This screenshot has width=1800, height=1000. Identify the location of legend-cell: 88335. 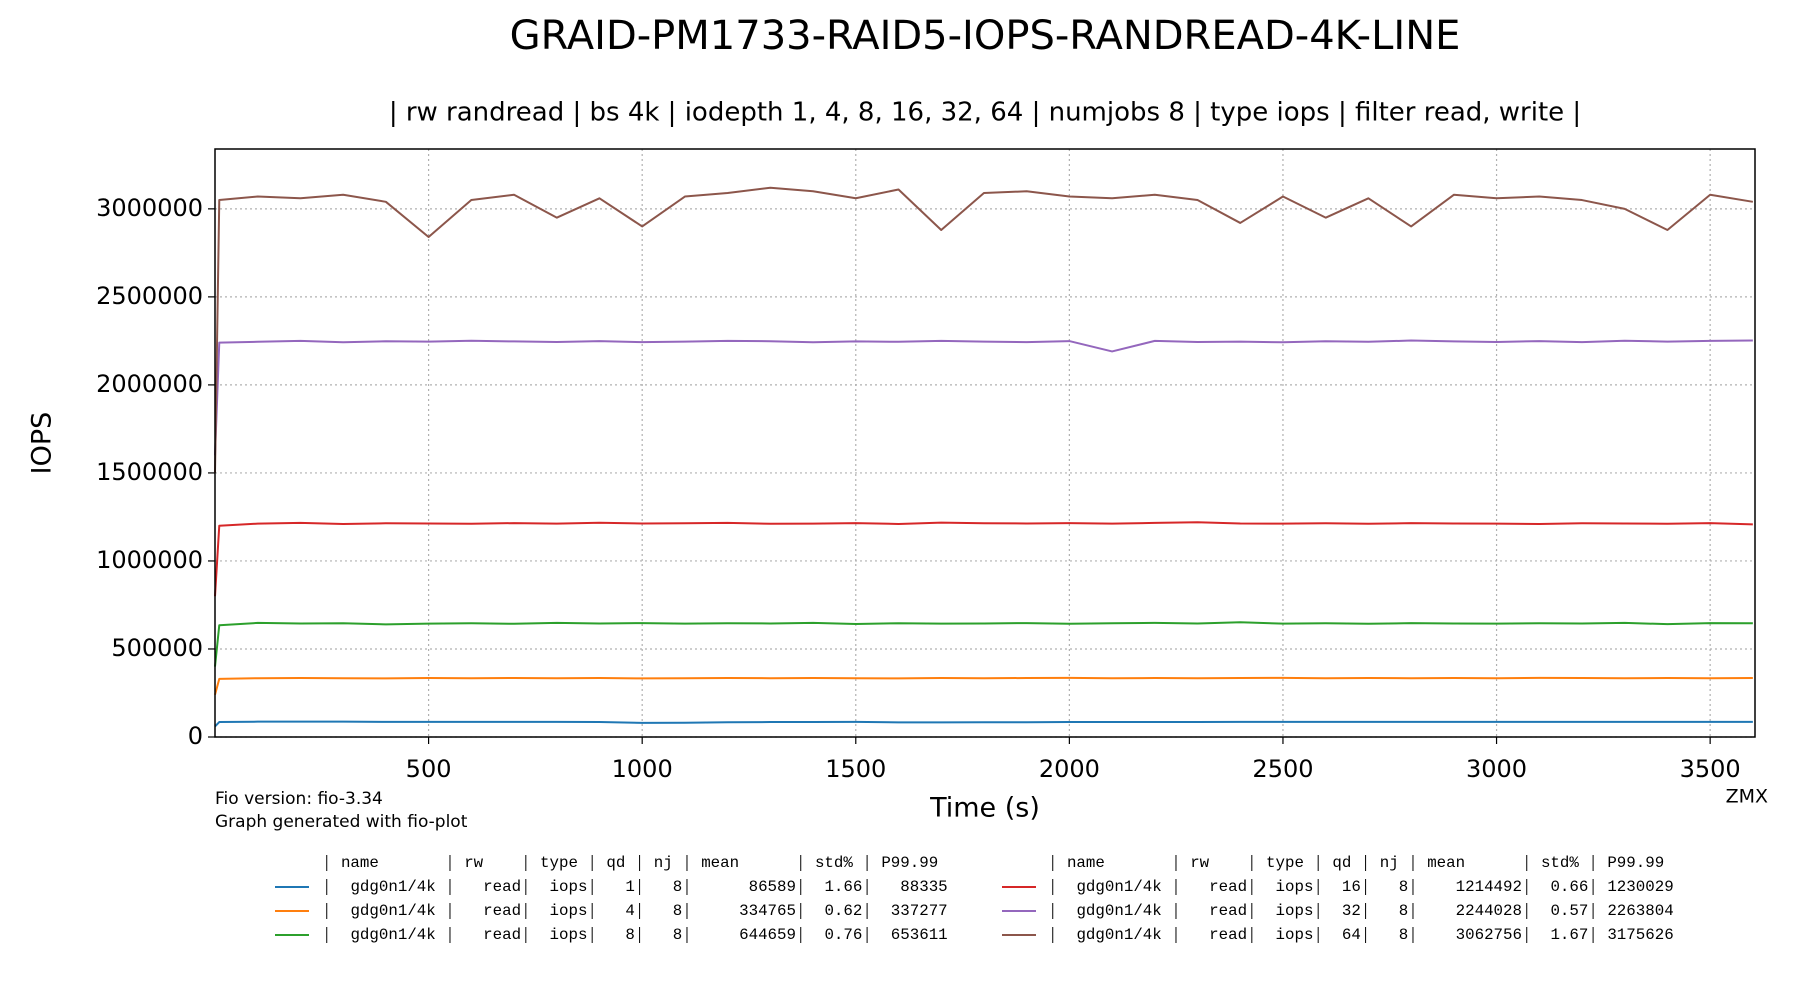
(923, 887).